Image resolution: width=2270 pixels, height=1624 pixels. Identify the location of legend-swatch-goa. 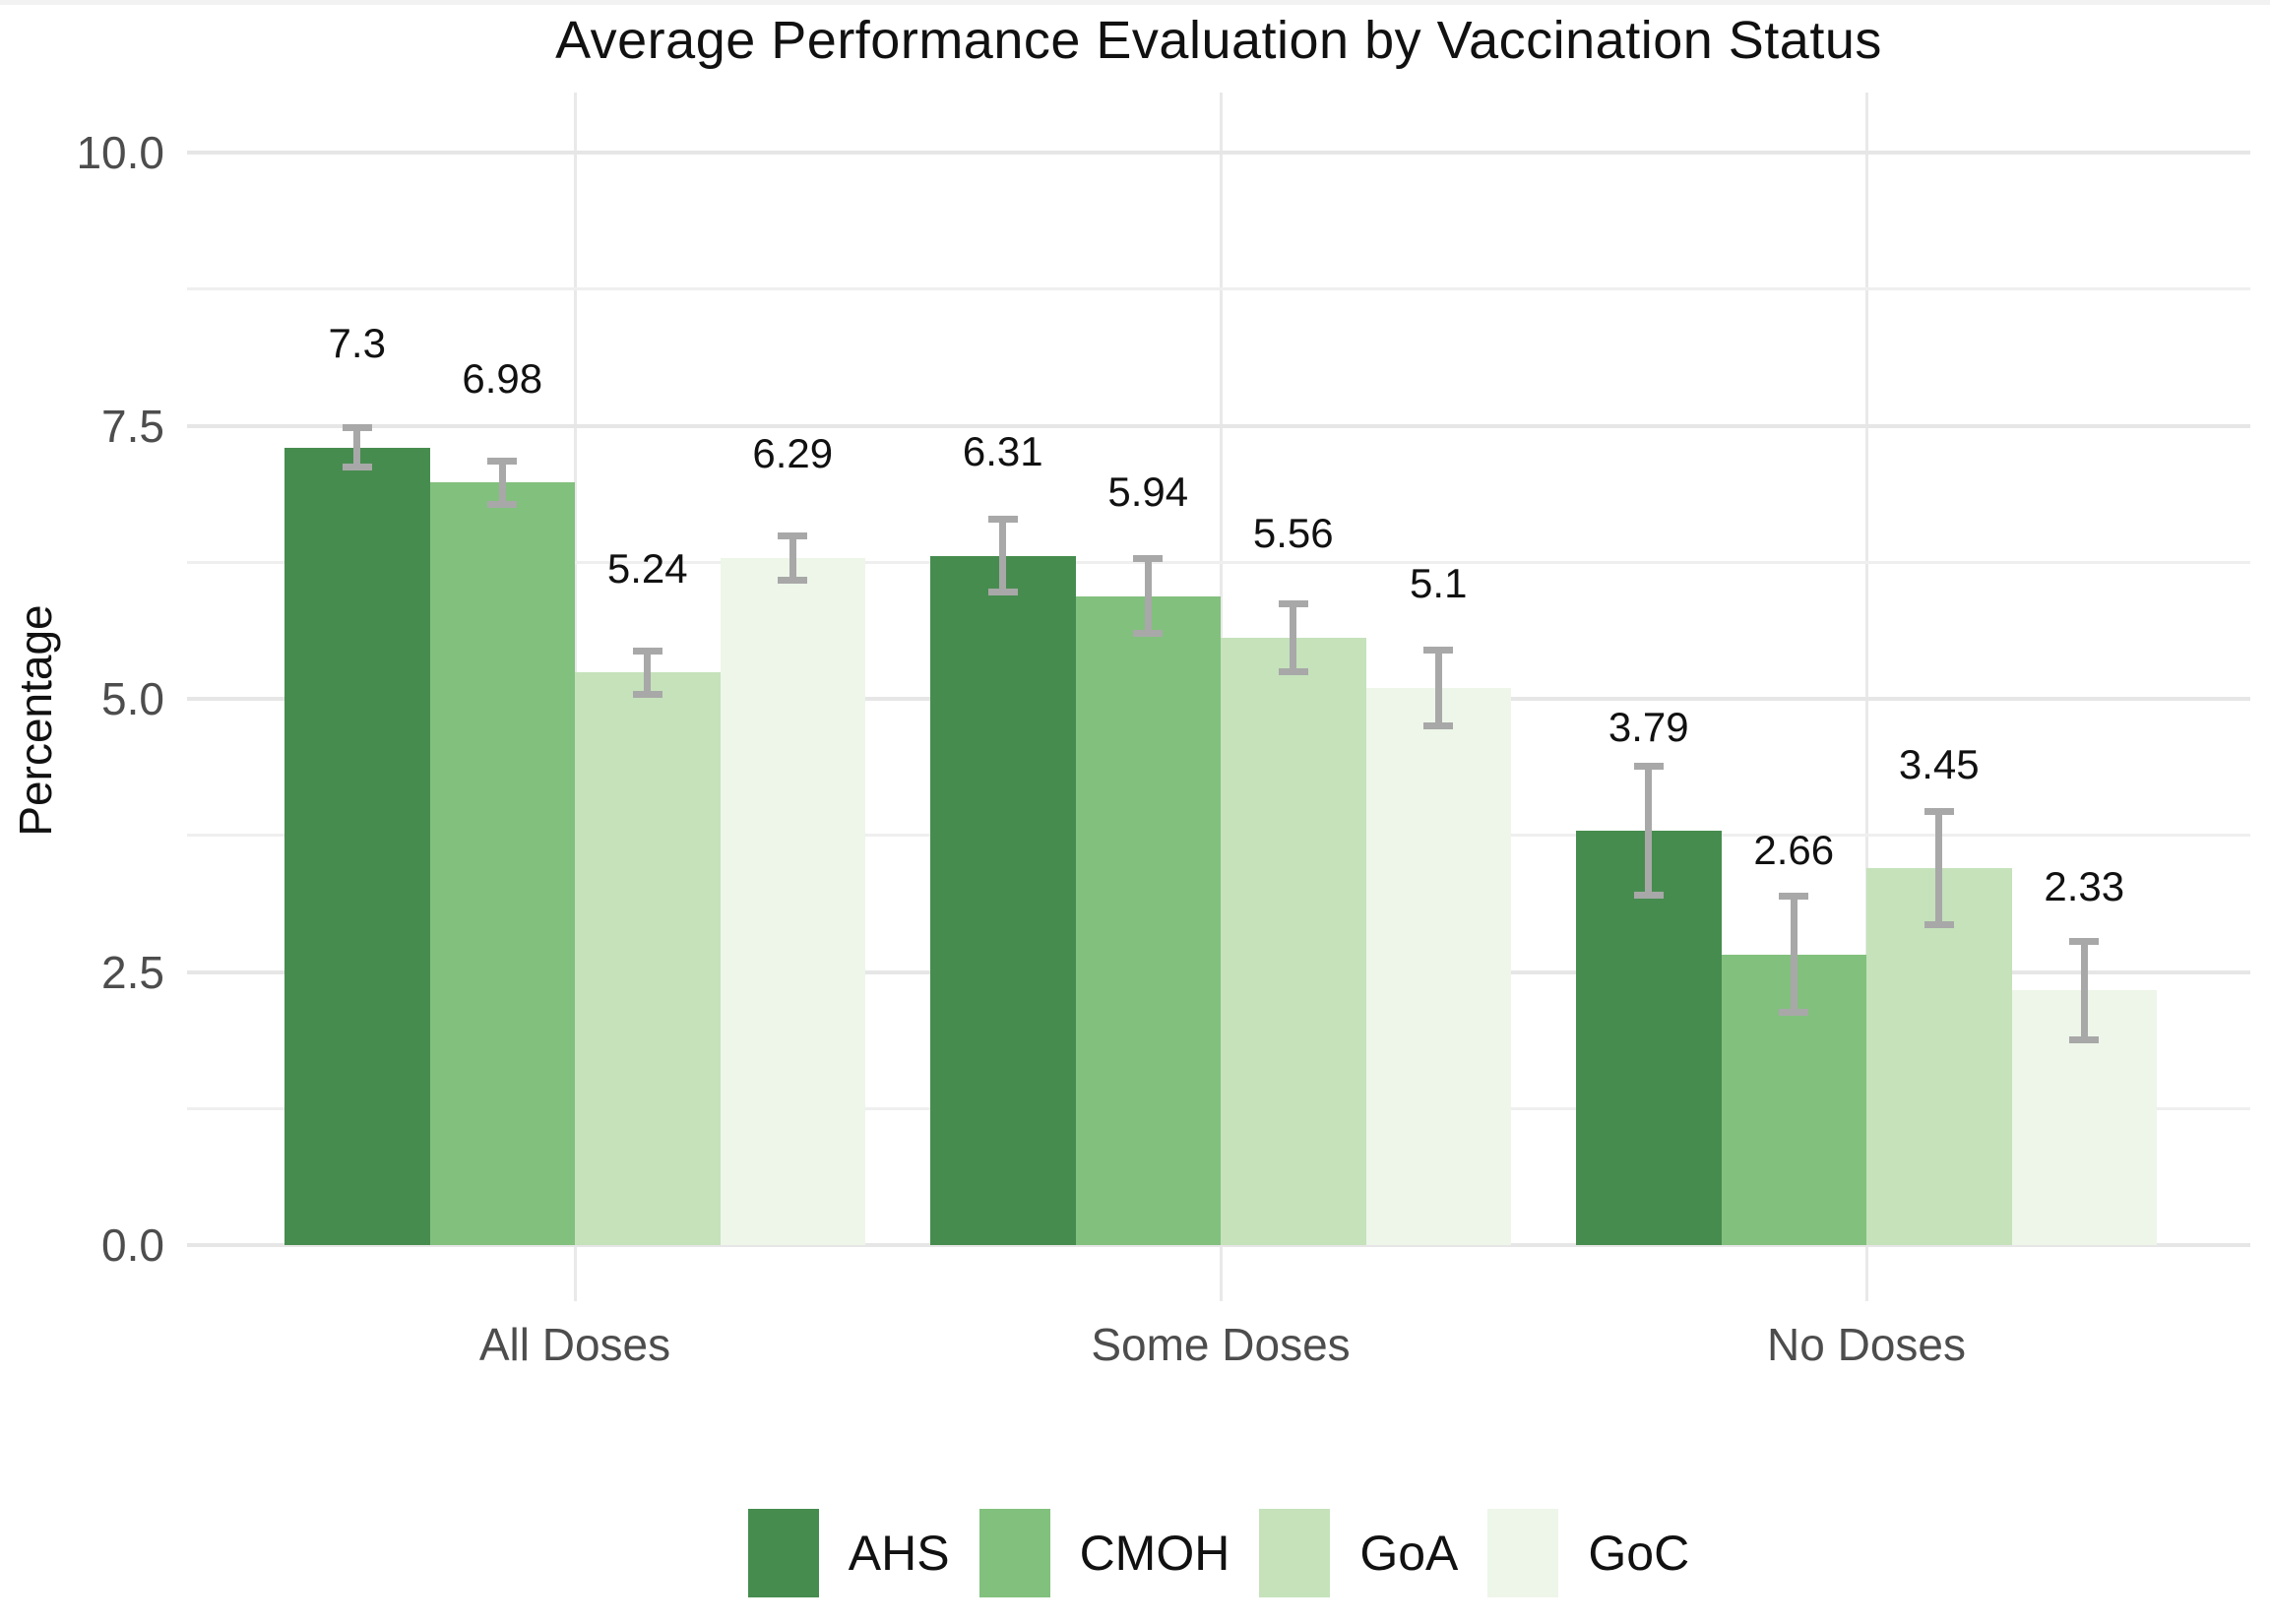
(1295, 1553).